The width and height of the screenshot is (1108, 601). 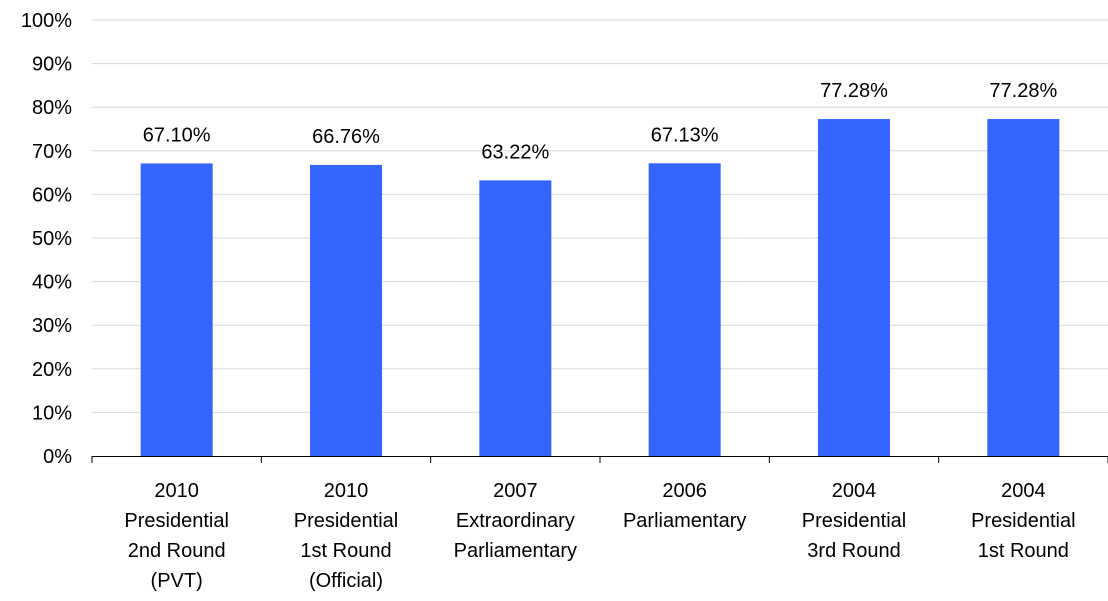 I want to click on category-label: 2004 Presidential 1st Round, so click(x=1023, y=521).